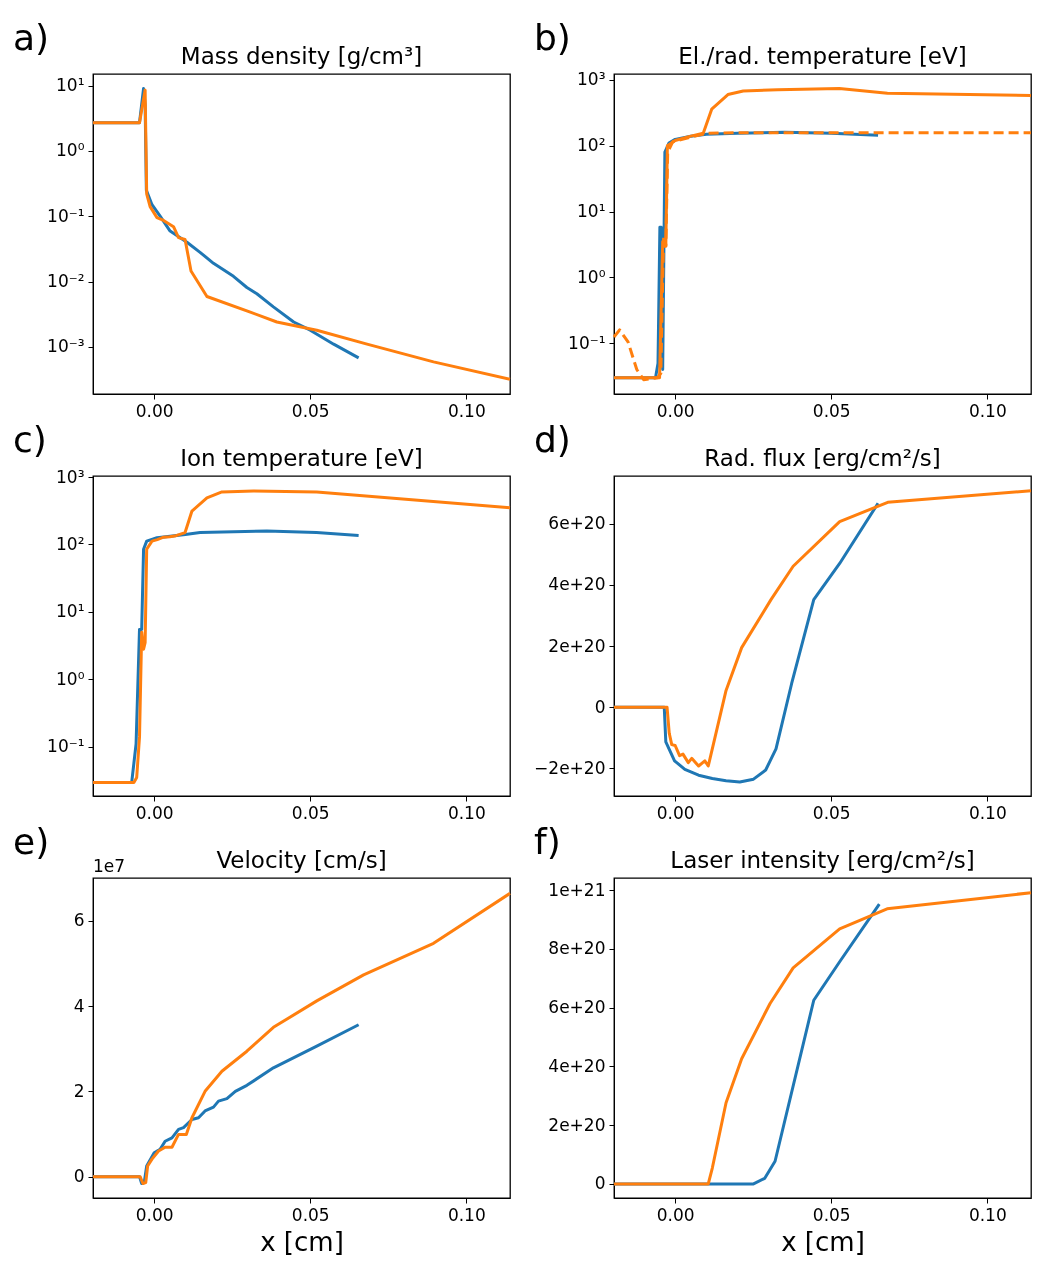 This screenshot has height=1275, width=1059. What do you see at coordinates (79, 1090) in the screenshot?
I see `y-tick-label: 2` at bounding box center [79, 1090].